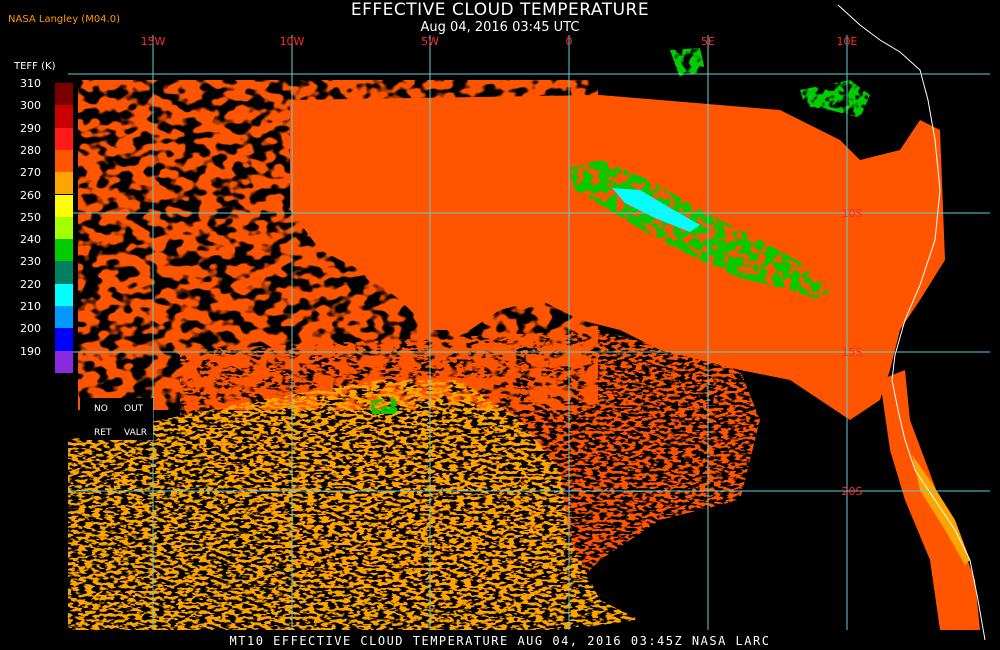  Describe the element at coordinates (430, 41) in the screenshot. I see `lon-label: 5W` at that location.